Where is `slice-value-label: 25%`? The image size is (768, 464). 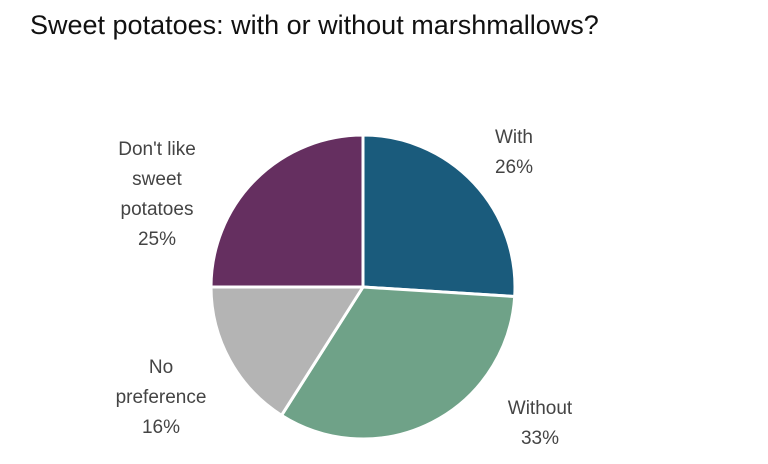 slice-value-label: 25% is located at coordinates (157, 239).